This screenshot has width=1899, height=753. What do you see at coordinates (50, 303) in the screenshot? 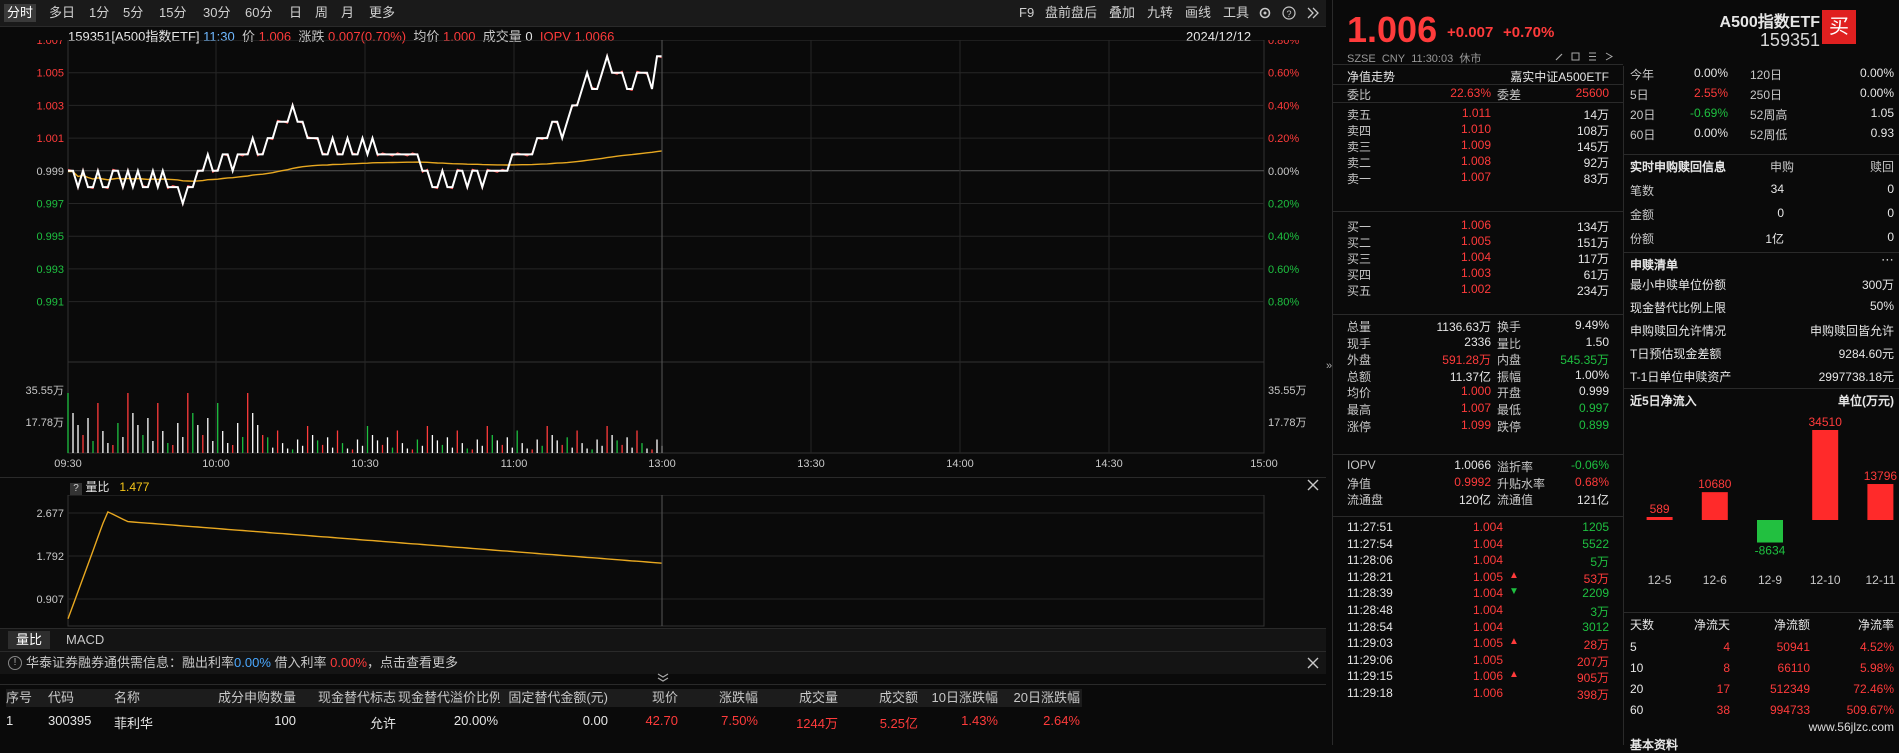
I see `price-tick-label: 0.991` at bounding box center [50, 303].